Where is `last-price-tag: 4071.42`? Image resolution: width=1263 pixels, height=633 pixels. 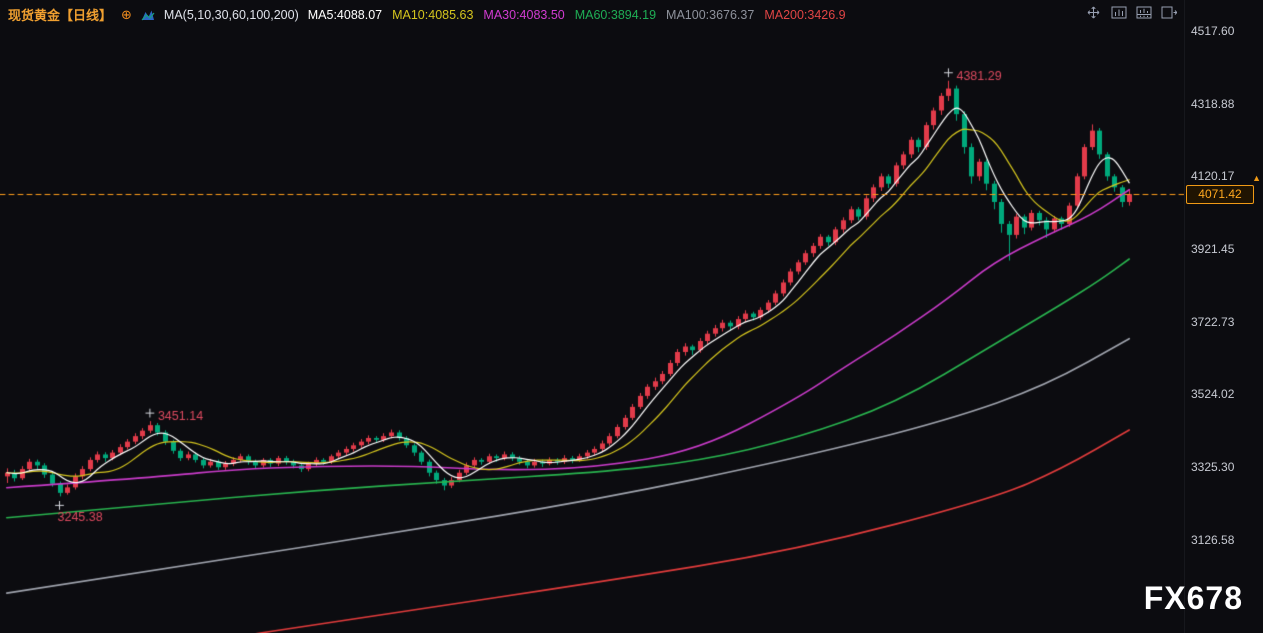
last-price-tag: 4071.42 is located at coordinates (1220, 195).